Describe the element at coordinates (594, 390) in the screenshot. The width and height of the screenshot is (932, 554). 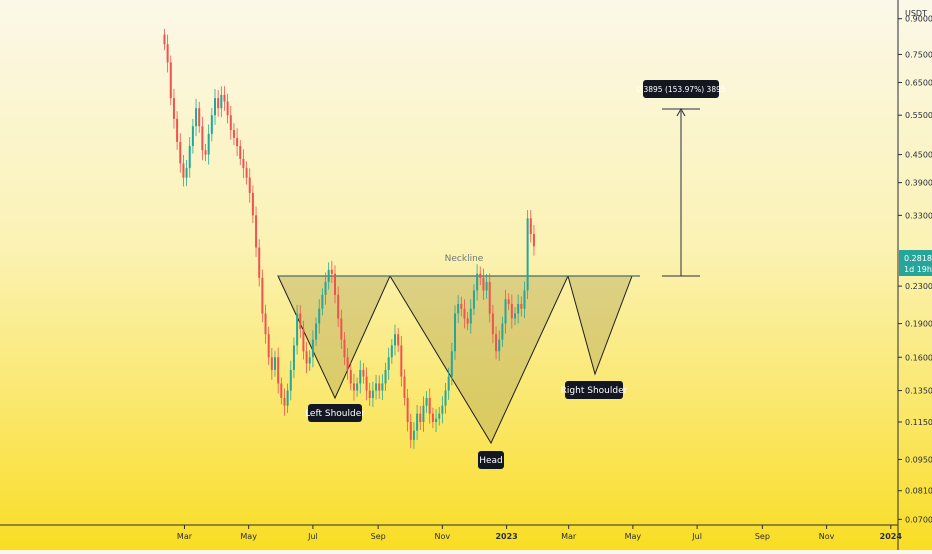
I see `right-shoulder-callout-box` at that location.